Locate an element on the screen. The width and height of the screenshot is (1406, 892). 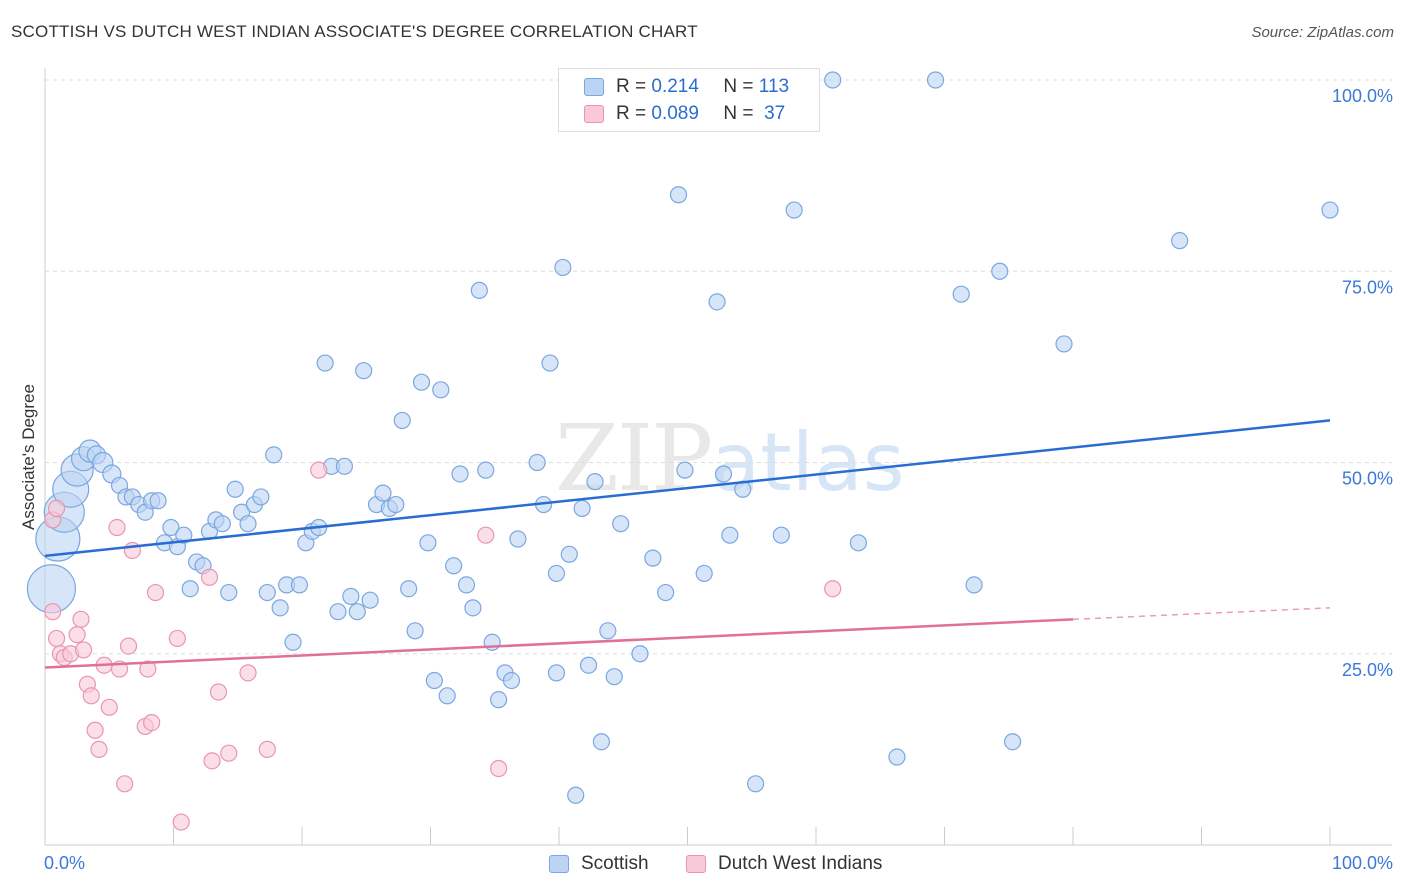
x-tick-label-min: 0.0% is located at coordinates (64, 863).